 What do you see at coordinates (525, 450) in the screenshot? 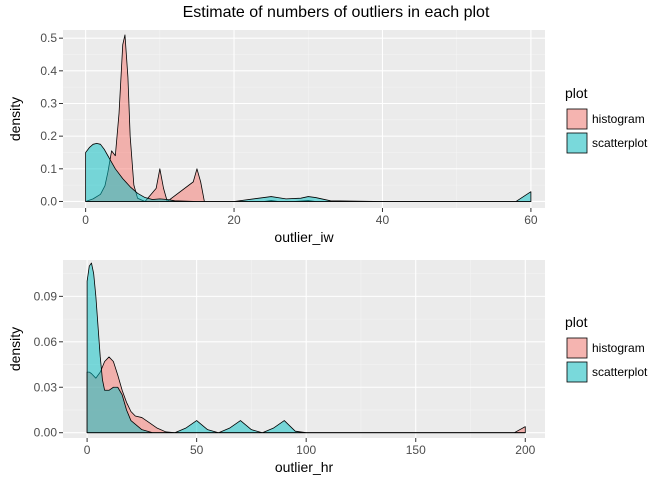
I see `x-tick-label: 200` at bounding box center [525, 450].